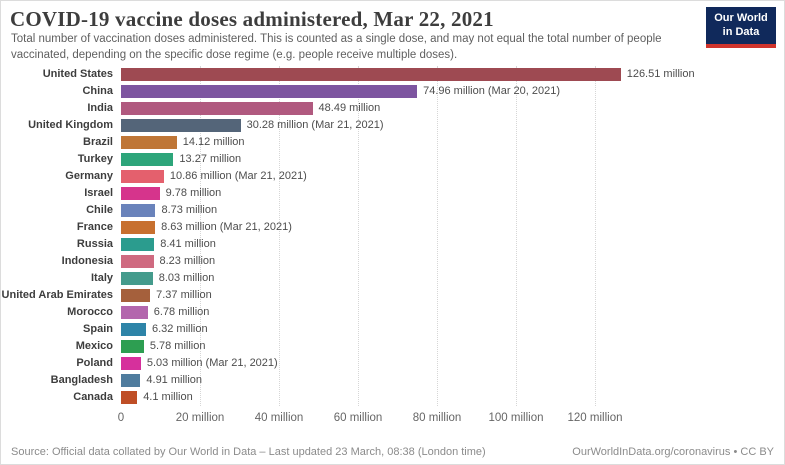 This screenshot has width=785, height=465. Describe the element at coordinates (392, 380) in the screenshot. I see `bar-row-bangladesh: Bangladesh 4.91 million` at that location.